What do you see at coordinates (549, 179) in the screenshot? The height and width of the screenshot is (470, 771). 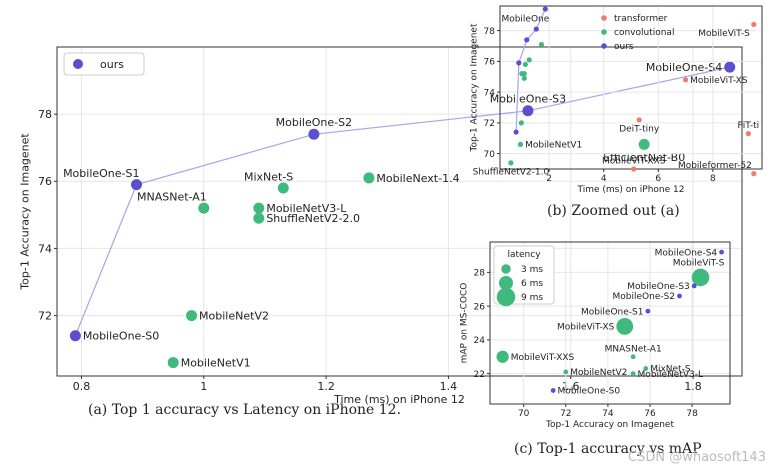 I see `x-tick-label: 2` at bounding box center [549, 179].